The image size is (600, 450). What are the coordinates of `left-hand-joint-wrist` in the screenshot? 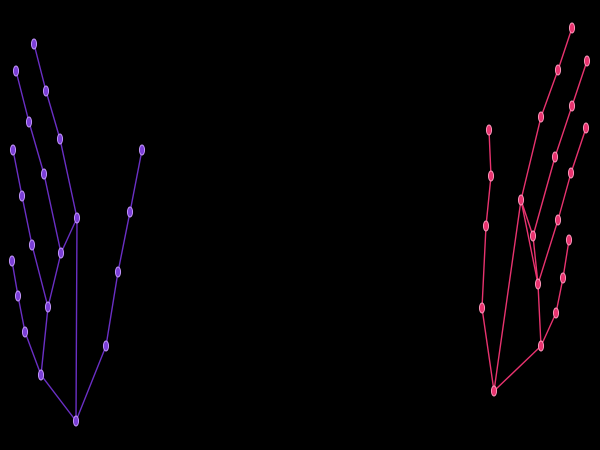 It's located at (76, 421).